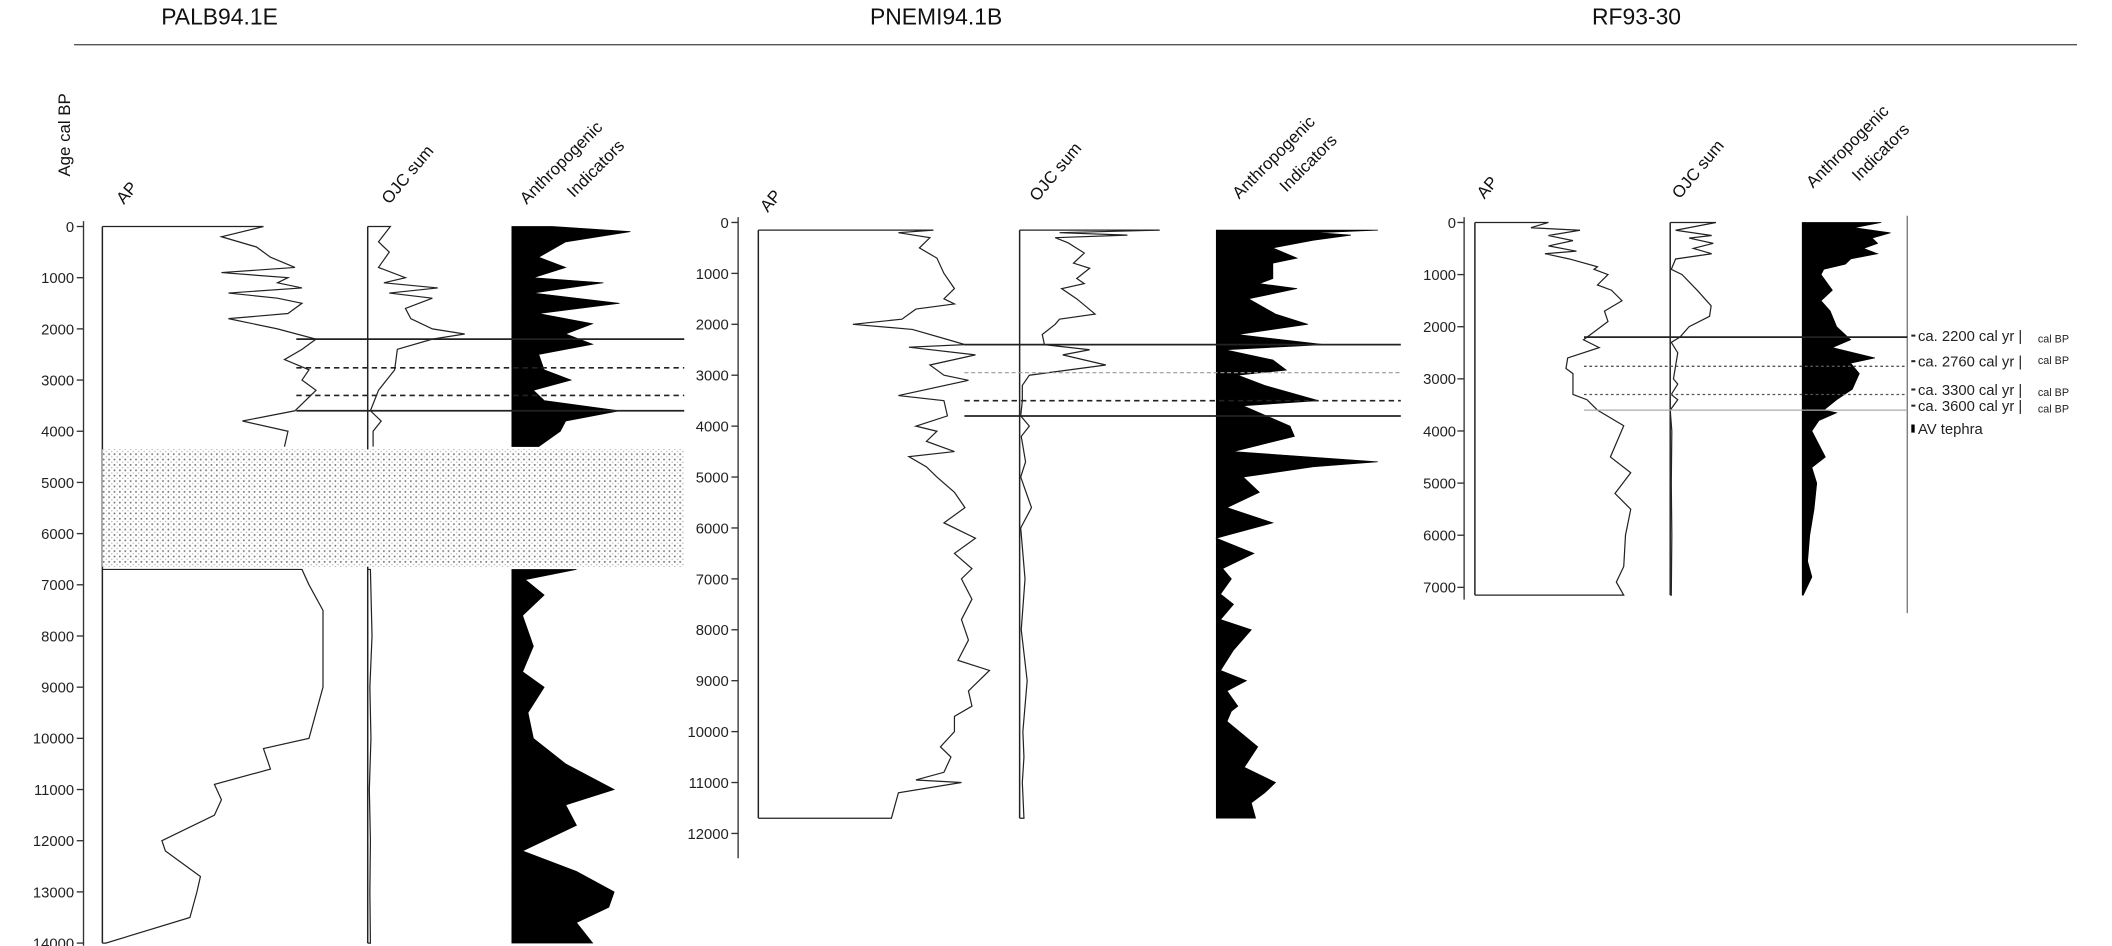 The height and width of the screenshot is (946, 2112). Describe the element at coordinates (1636, 16) in the screenshot. I see `core-title-rf: RF93-30` at that location.